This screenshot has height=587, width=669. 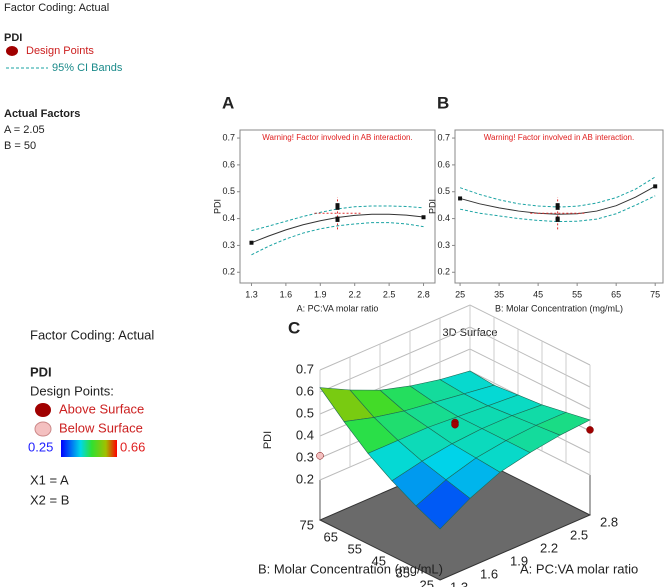 I want to click on legend-label: 95% CI Bands, so click(x=87, y=68).